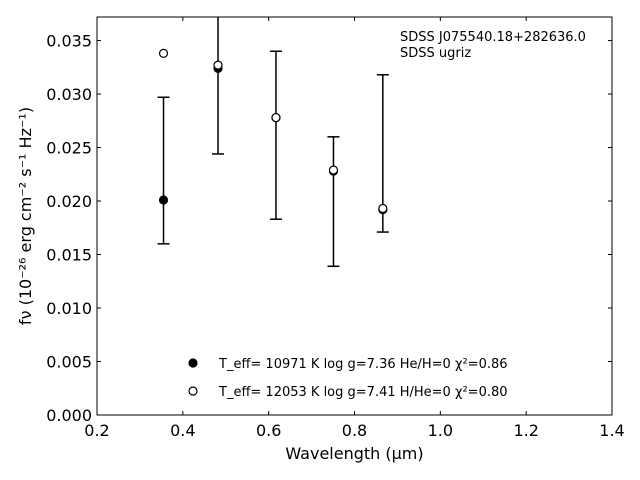 The image size is (640, 480). I want to click on x-tick-label: 1.2, so click(525, 430).